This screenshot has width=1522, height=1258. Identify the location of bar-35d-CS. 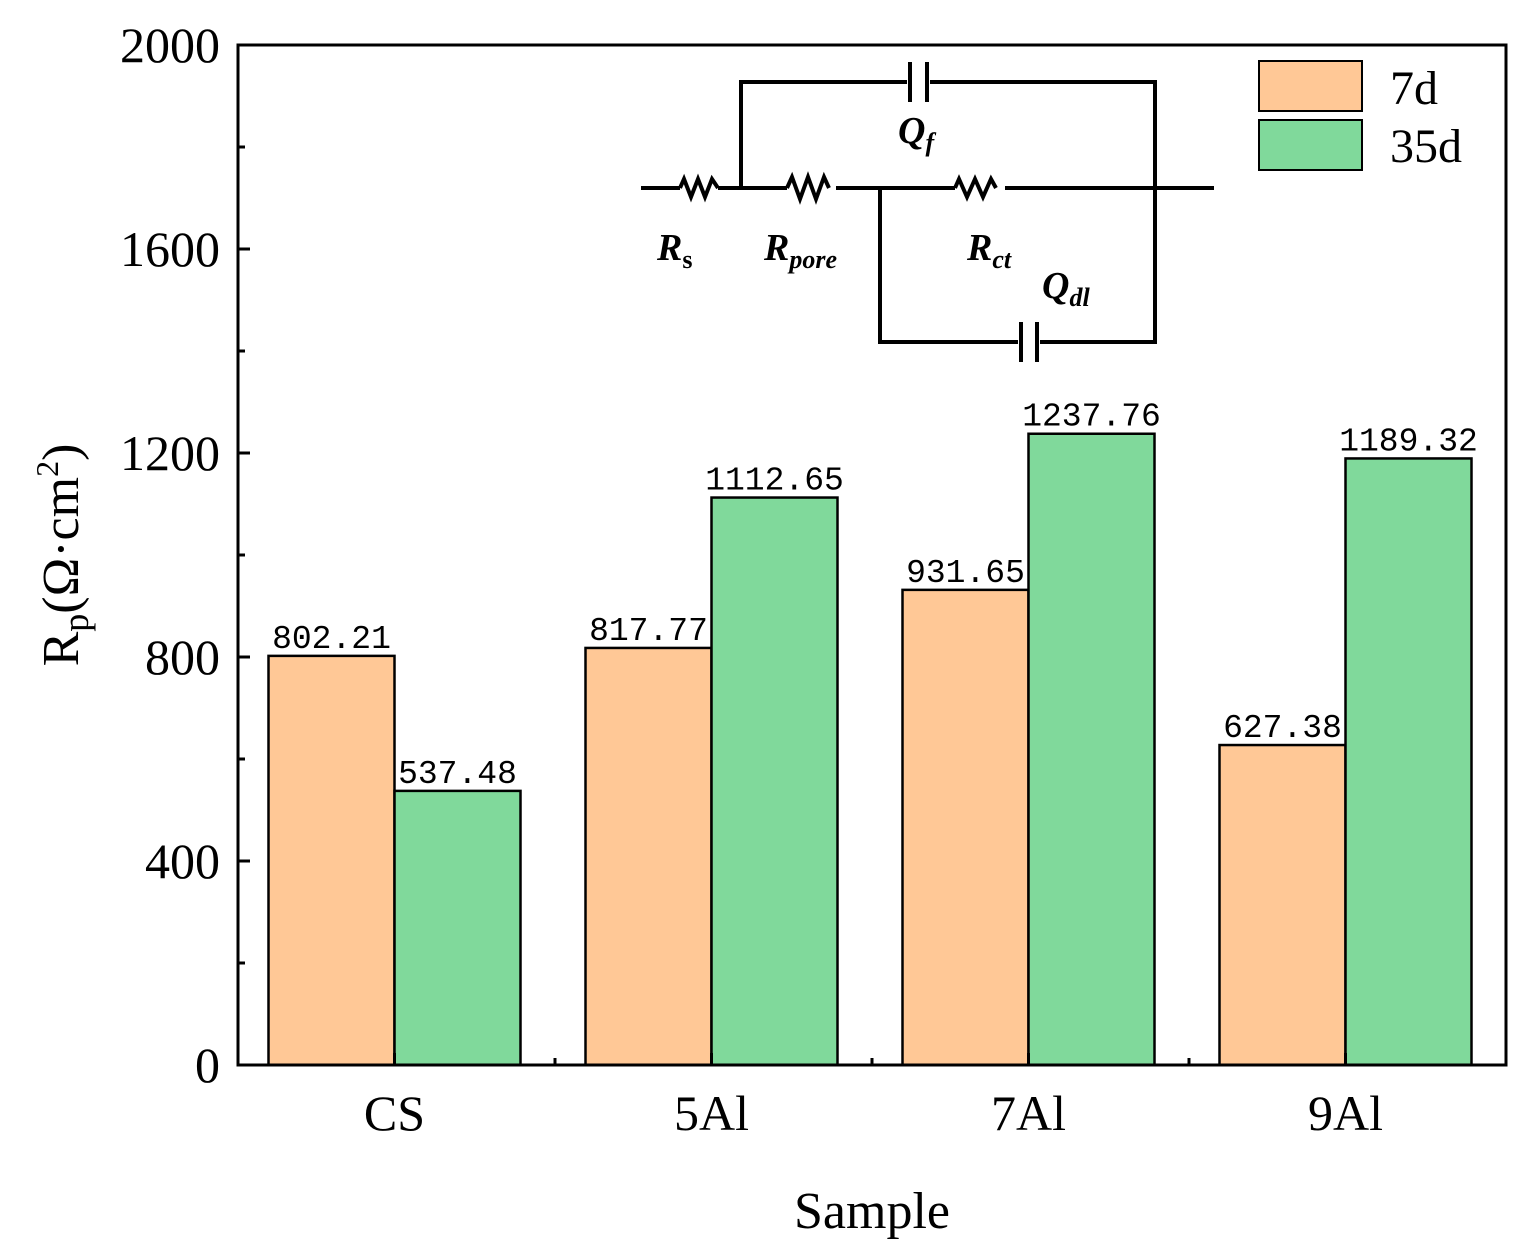
(457, 928).